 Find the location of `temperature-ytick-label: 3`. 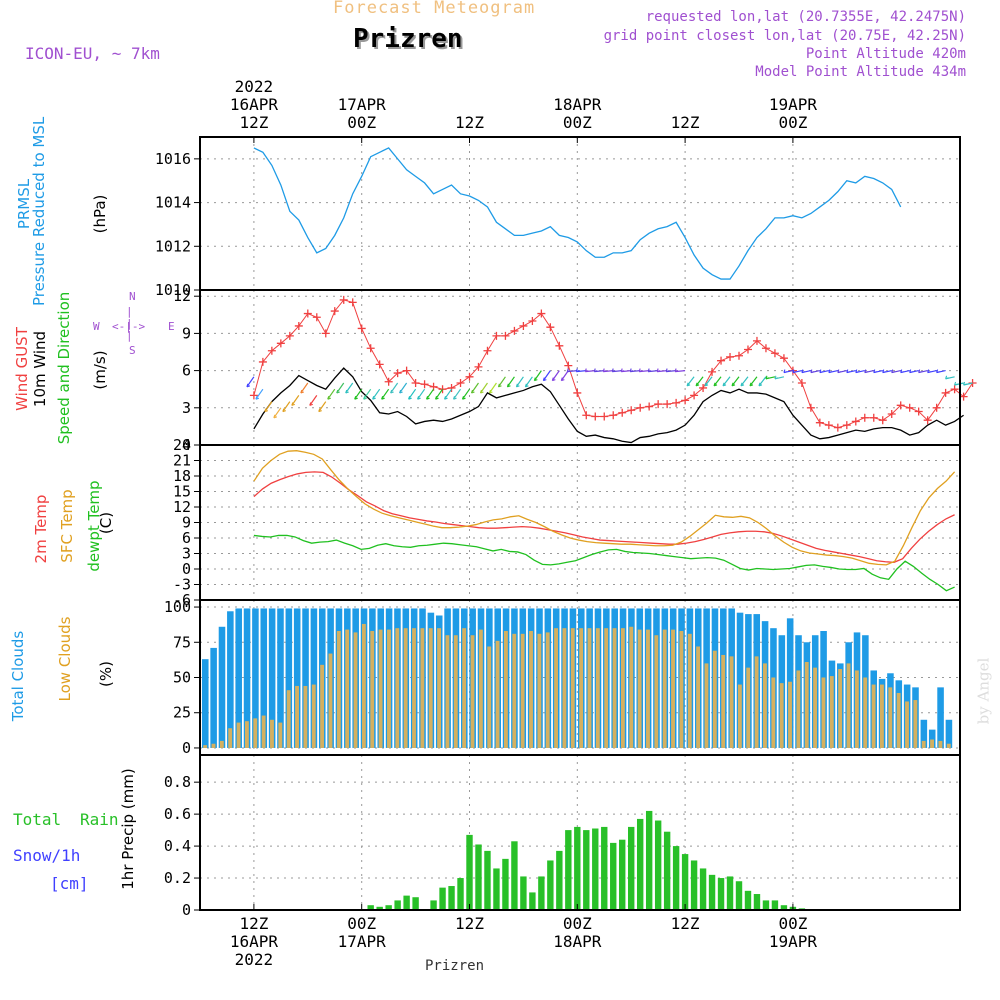

temperature-ytick-label: 3 is located at coordinates (186, 554).